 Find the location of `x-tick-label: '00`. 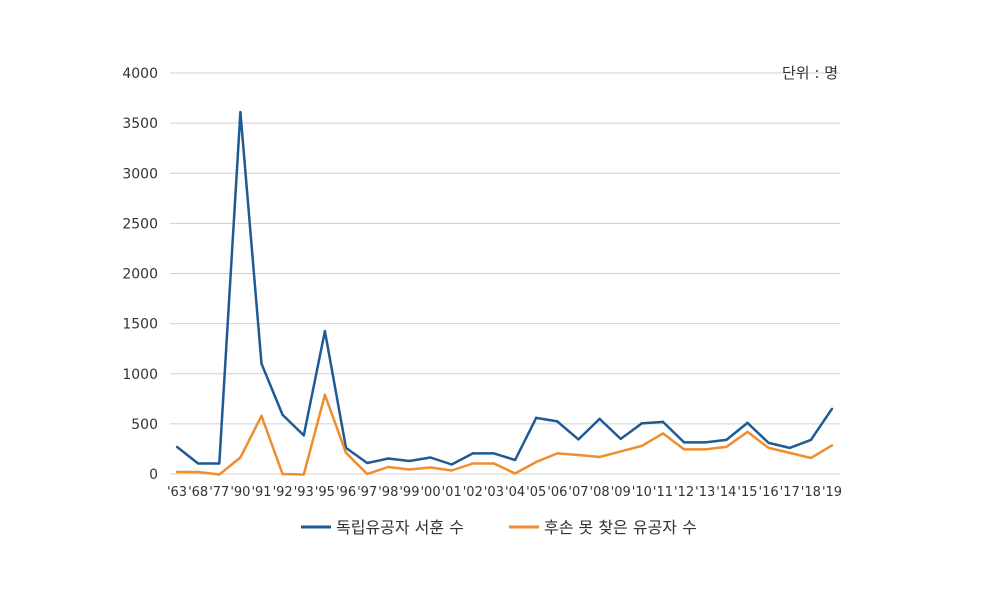

x-tick-label: '00 is located at coordinates (430, 492).